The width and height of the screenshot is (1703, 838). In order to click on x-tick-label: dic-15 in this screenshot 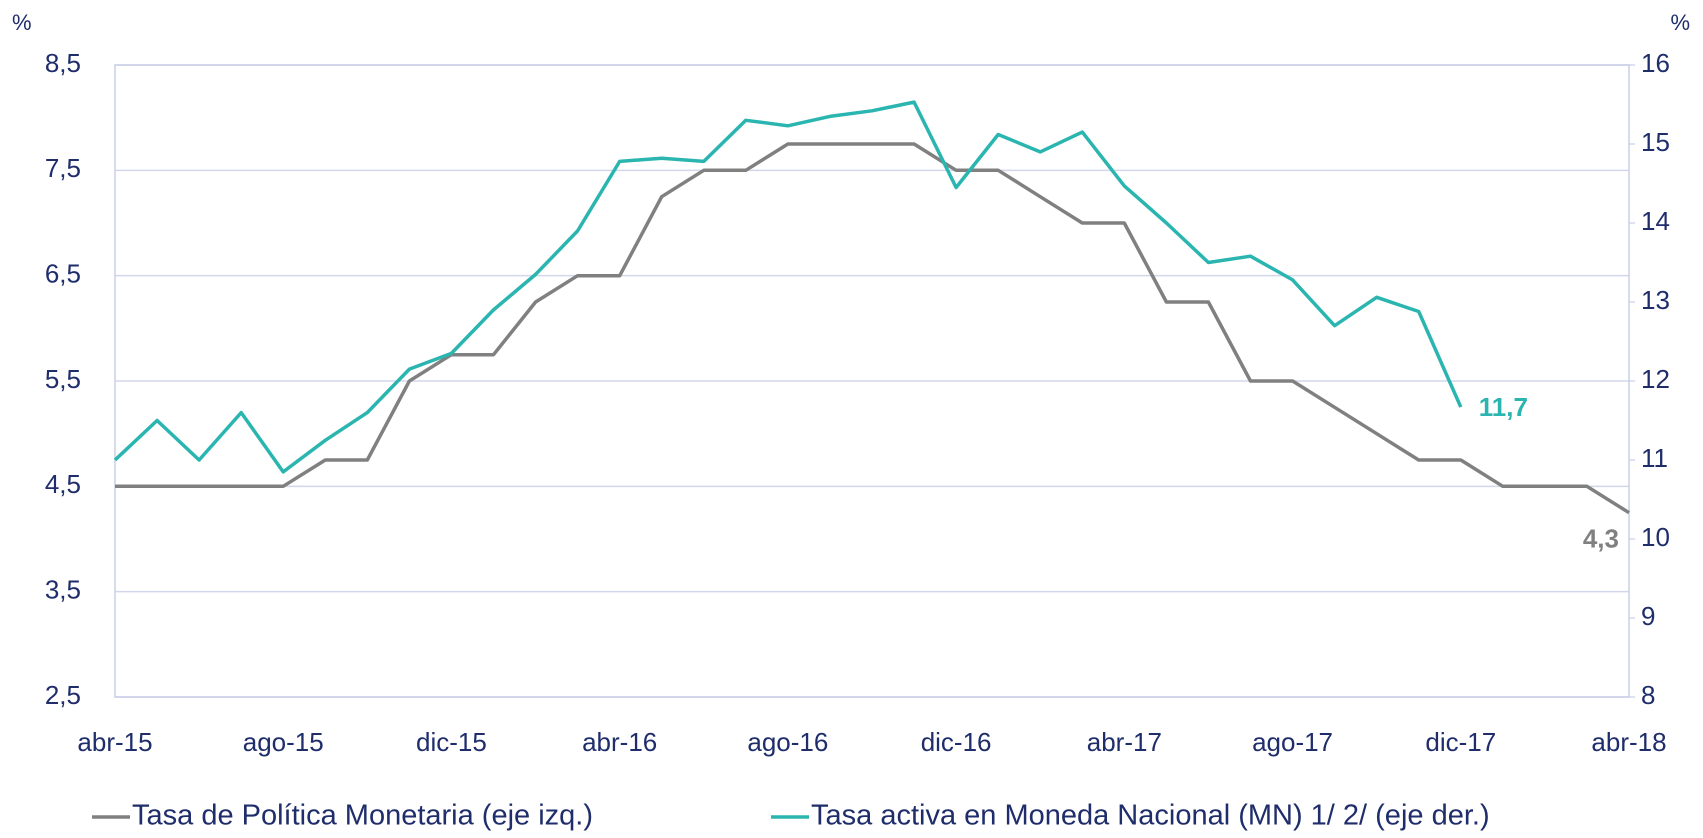, I will do `click(451, 742)`.